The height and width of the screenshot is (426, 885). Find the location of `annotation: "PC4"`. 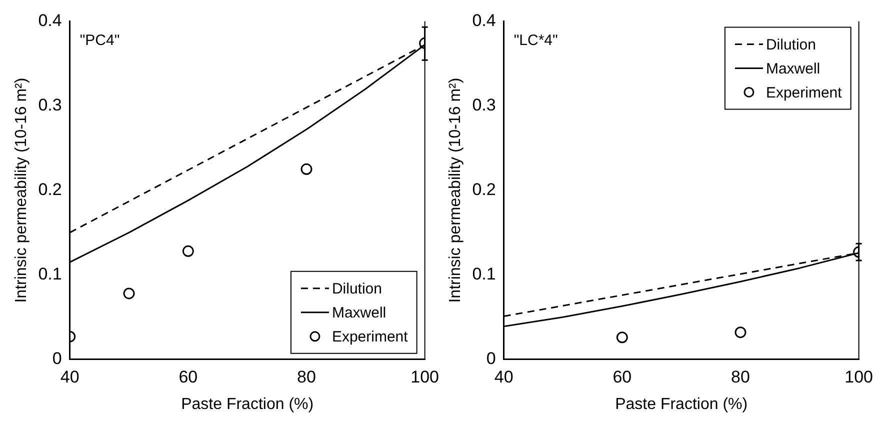

annotation: "PC4" is located at coordinates (100, 40).